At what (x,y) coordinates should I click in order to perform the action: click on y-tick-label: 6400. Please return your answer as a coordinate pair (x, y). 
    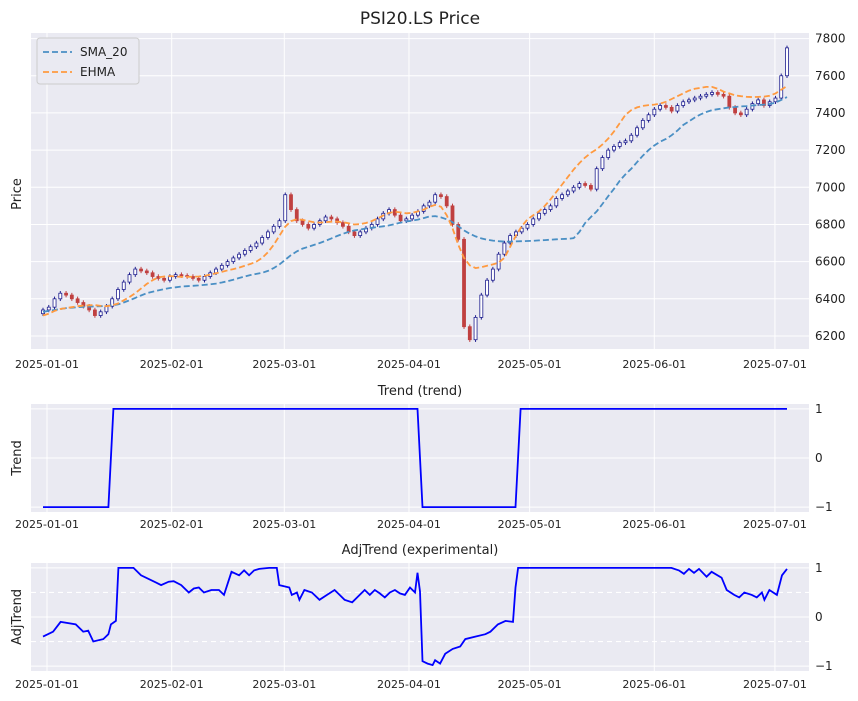
    Looking at the image, I should click on (830, 299).